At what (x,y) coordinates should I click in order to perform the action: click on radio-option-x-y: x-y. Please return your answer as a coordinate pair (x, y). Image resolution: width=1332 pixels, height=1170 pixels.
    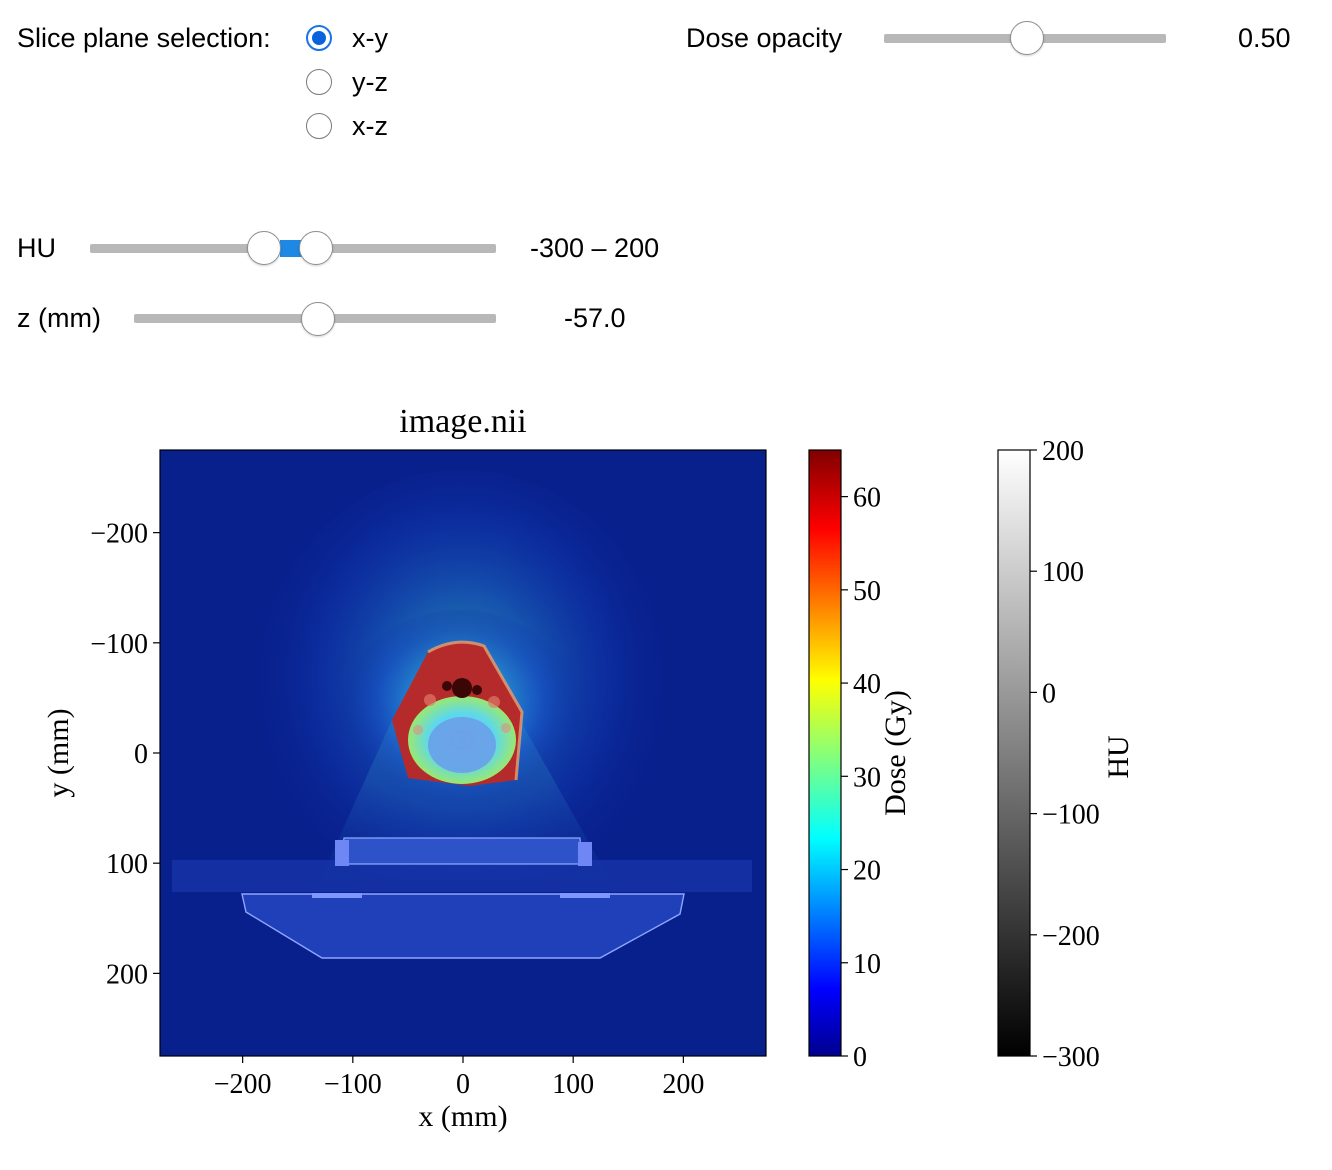
    Looking at the image, I should click on (347, 38).